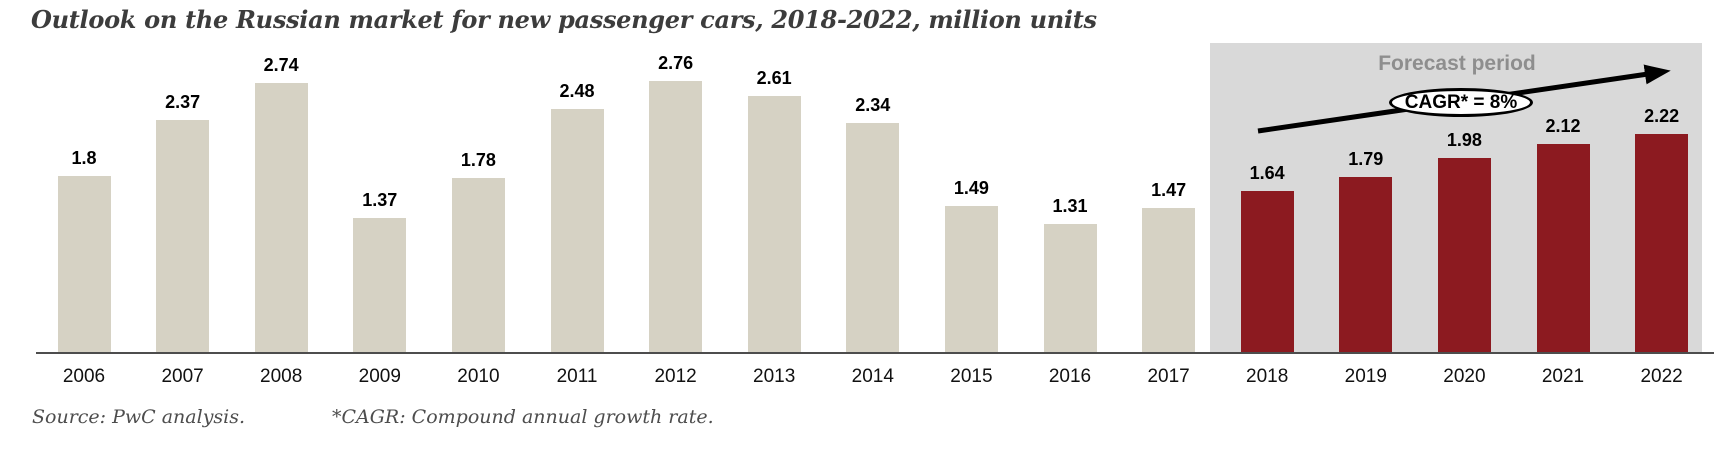  I want to click on year-label-2022: 2022, so click(1661, 376).